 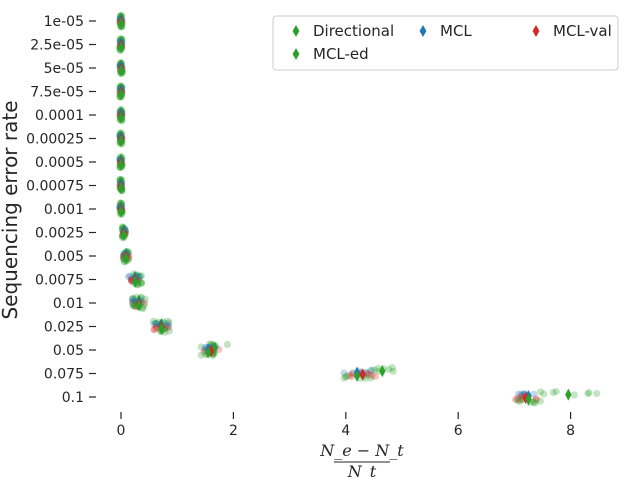 I want to click on x-tick-label: 0, so click(x=121, y=431).